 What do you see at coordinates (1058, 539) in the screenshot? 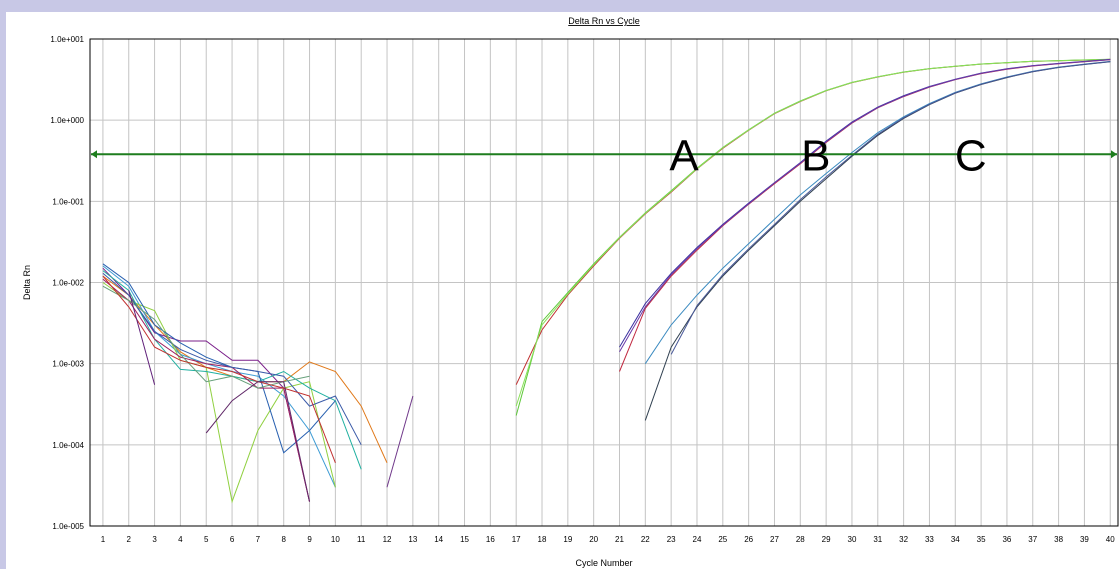
I see `x-tick-label: 38` at bounding box center [1058, 539].